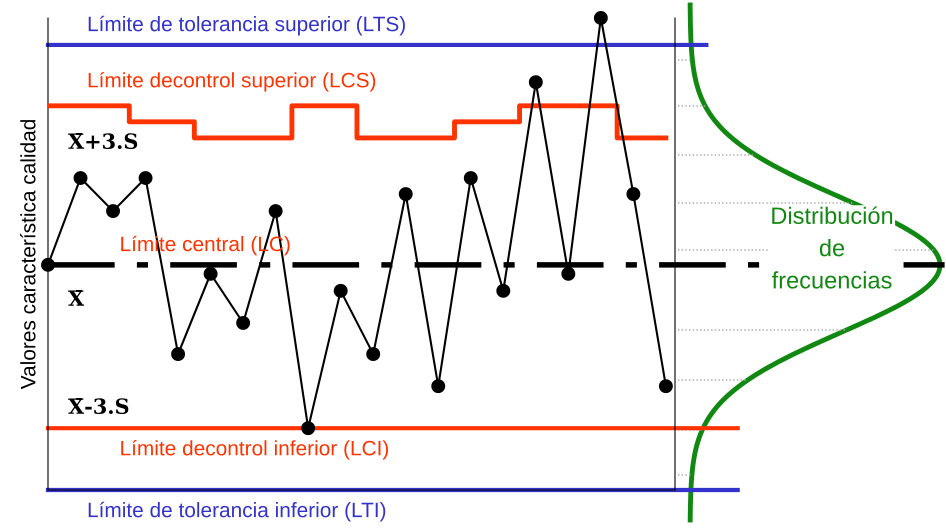 This screenshot has width=946, height=528. Describe the element at coordinates (28, 255) in the screenshot. I see `y-axis-title: Valores característica calidad` at that location.